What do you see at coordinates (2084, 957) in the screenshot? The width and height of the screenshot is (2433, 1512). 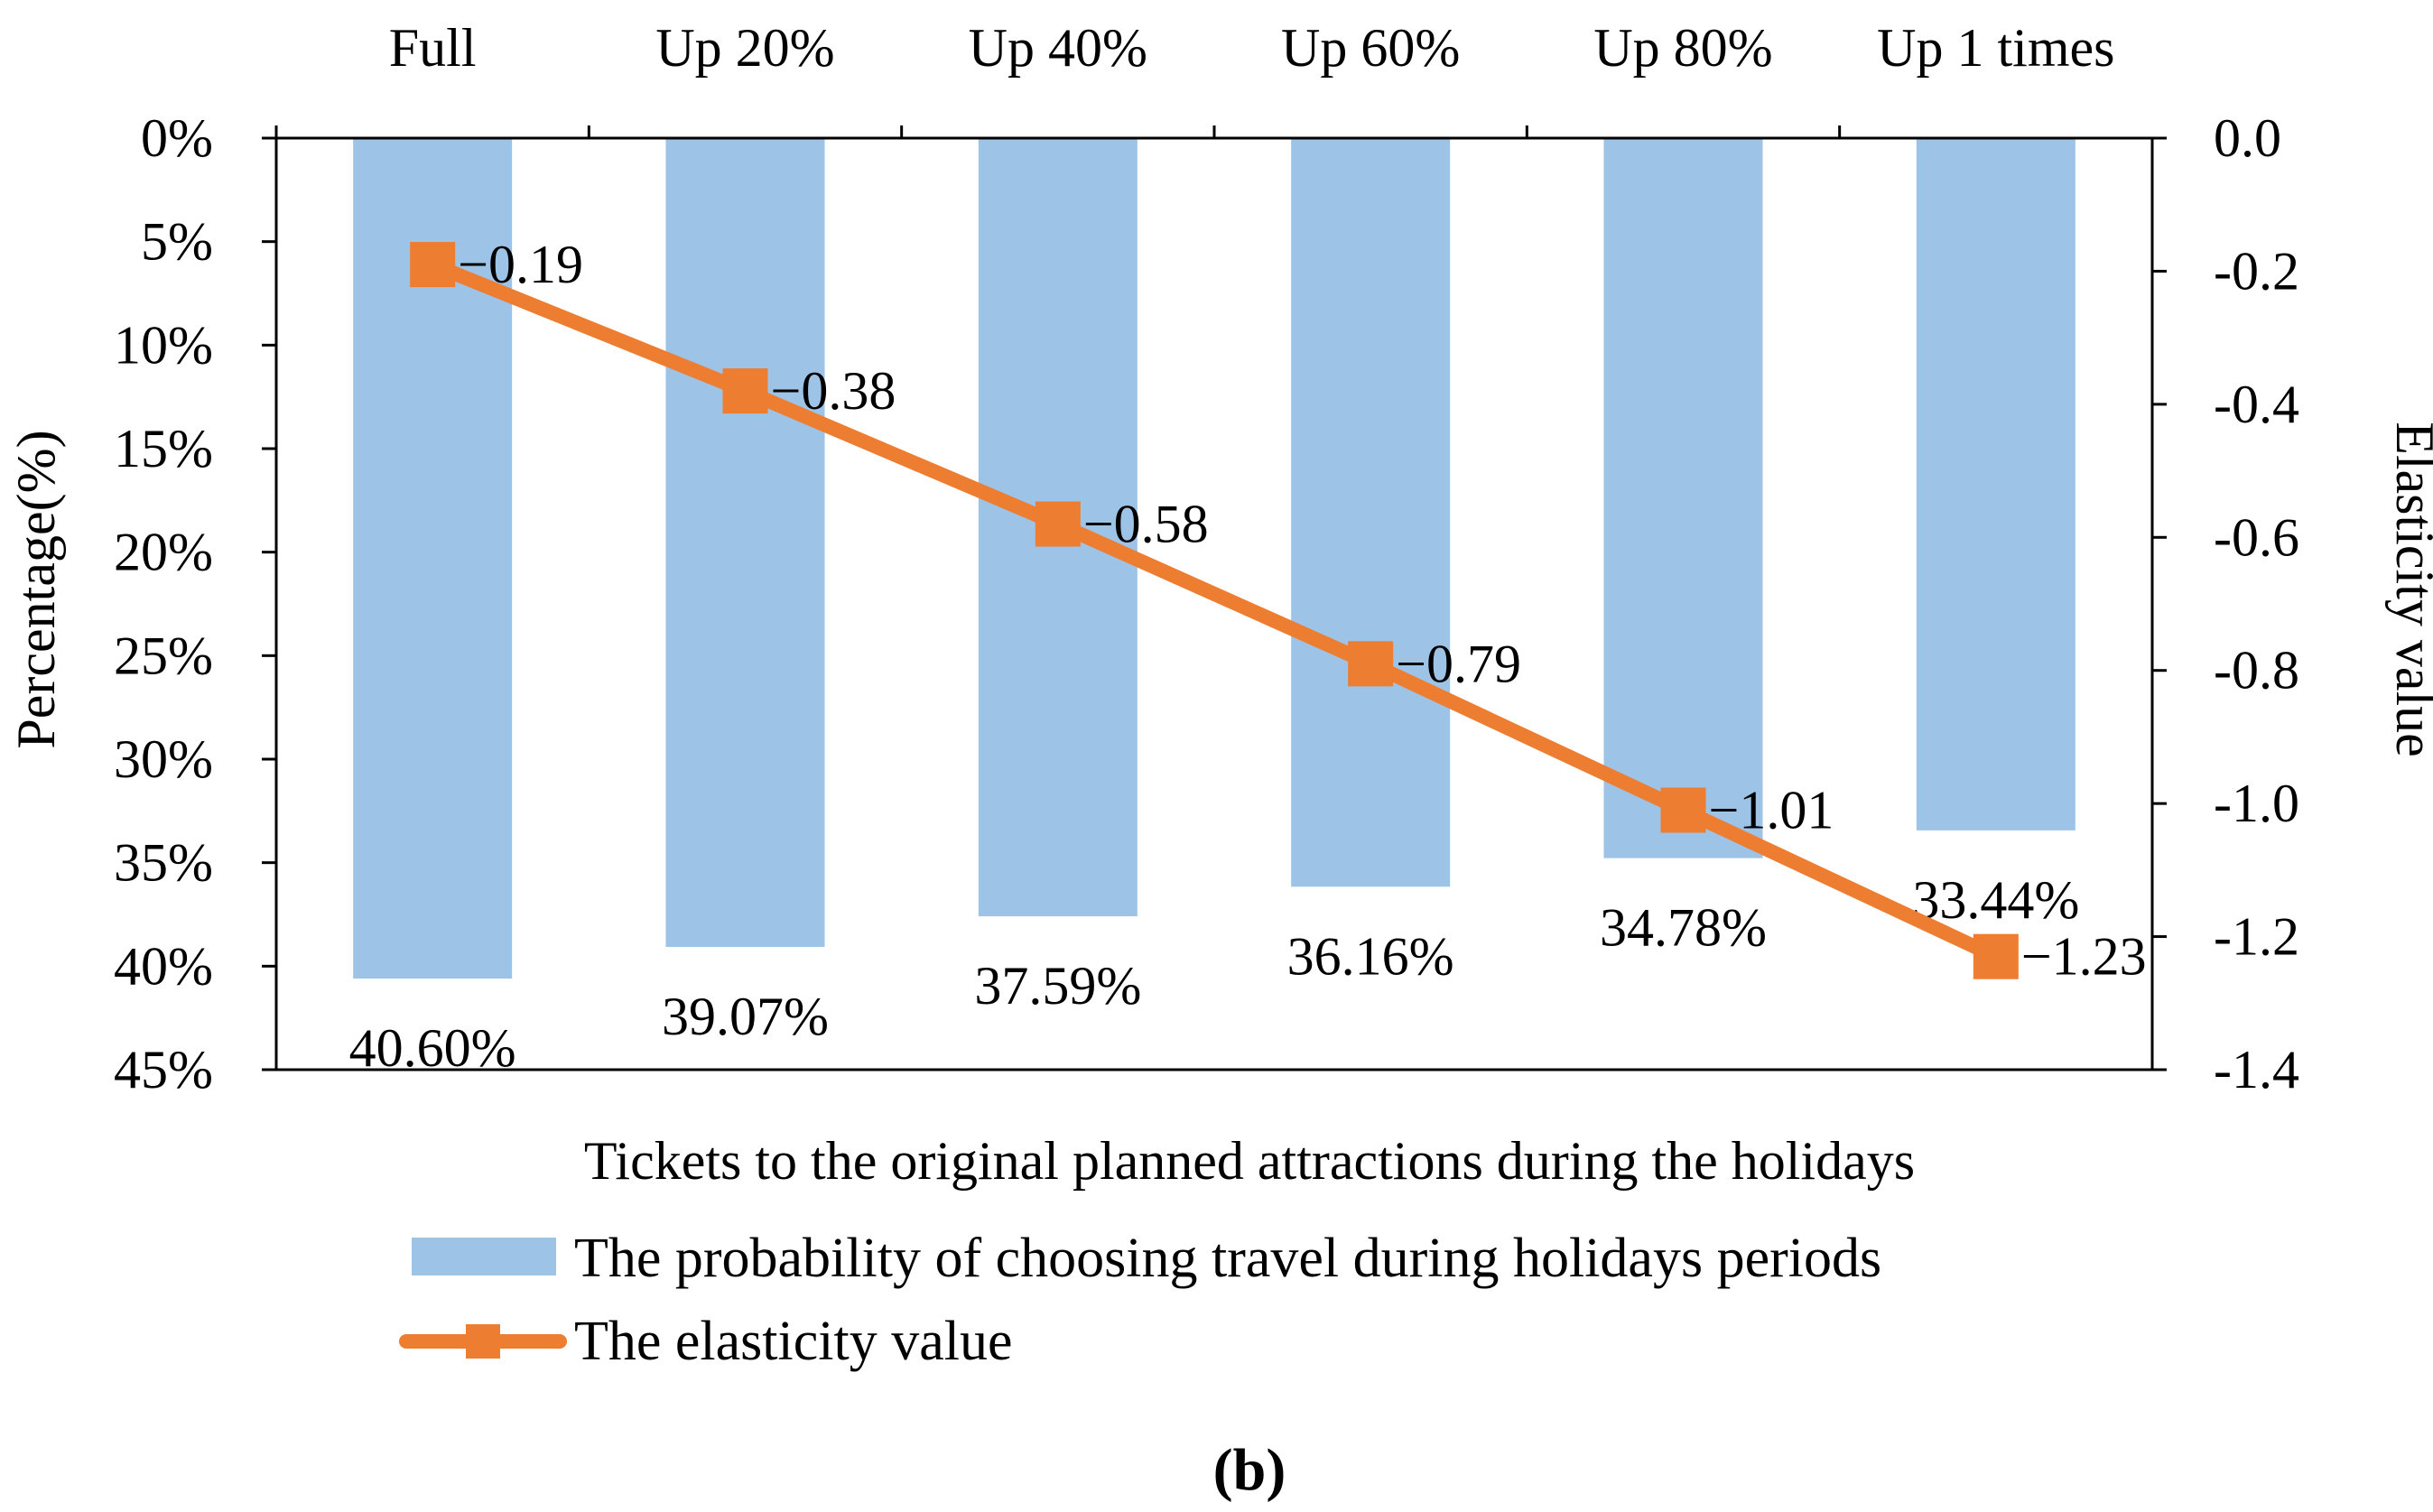 I see `line-data-label: −1.23` at bounding box center [2084, 957].